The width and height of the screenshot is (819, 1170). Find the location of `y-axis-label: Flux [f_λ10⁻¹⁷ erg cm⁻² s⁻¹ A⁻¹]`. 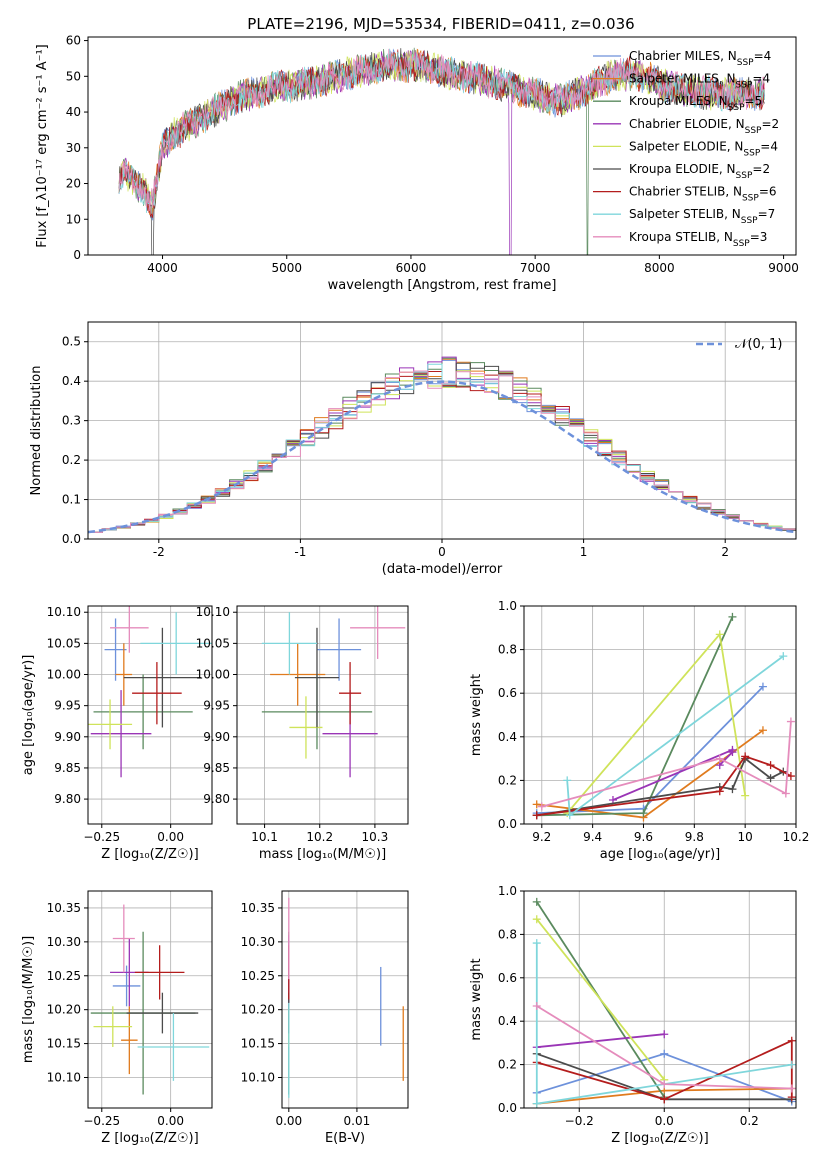

y-axis-label: Flux [f_λ10⁻¹⁷ erg cm⁻² s⁻¹ A⁻¹] is located at coordinates (42, 146).